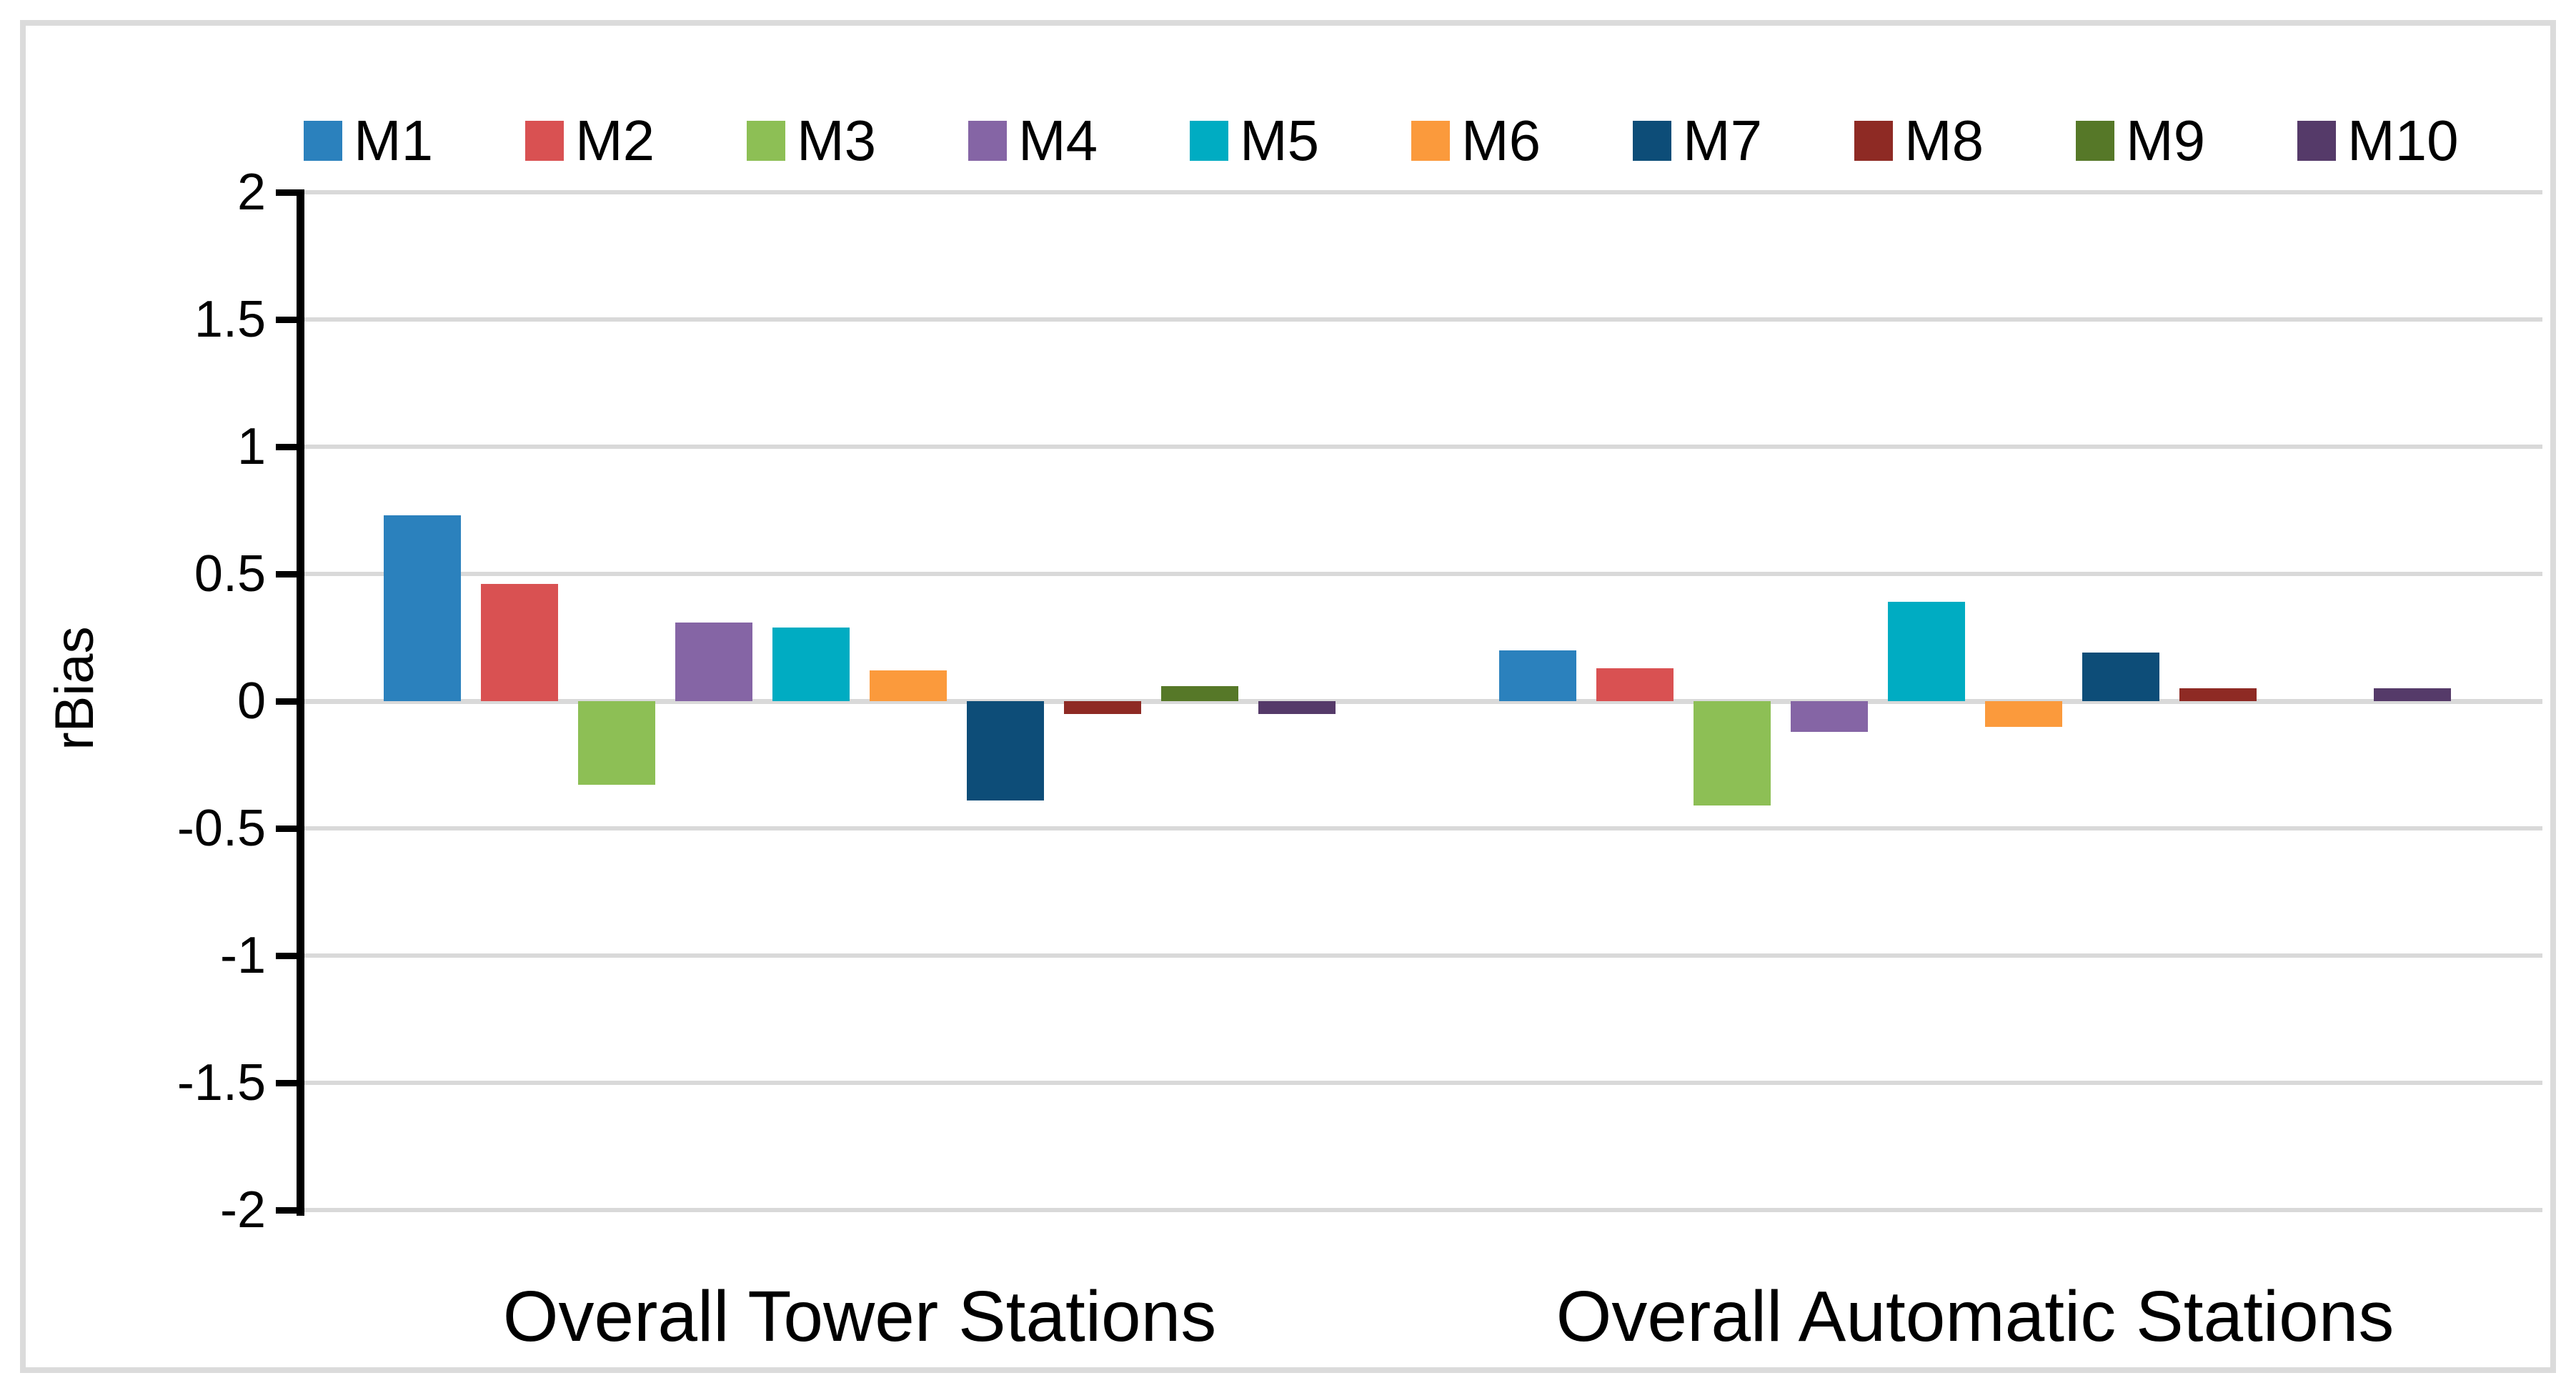 This screenshot has width=2576, height=1393. Describe the element at coordinates (1421, 828) in the screenshot. I see `gridline-y--0.5` at that location.